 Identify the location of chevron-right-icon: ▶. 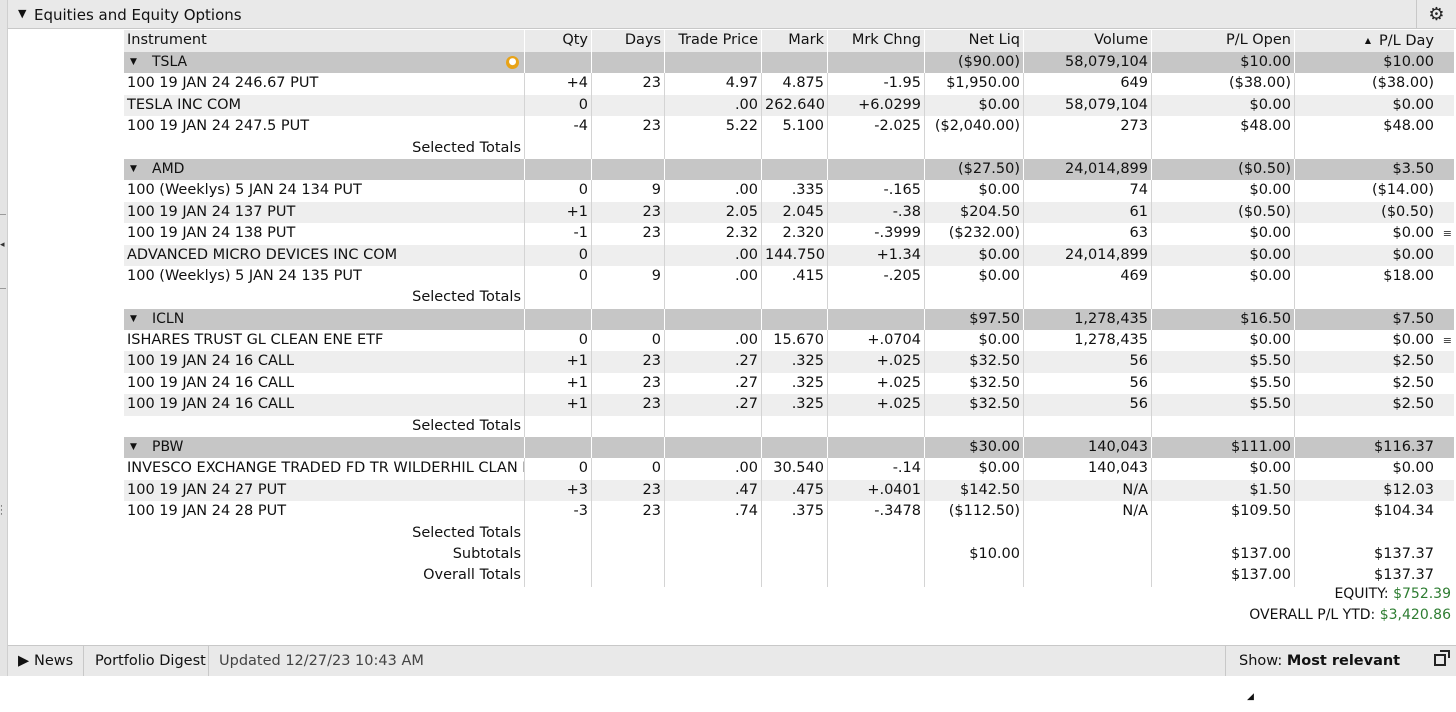
(24, 661).